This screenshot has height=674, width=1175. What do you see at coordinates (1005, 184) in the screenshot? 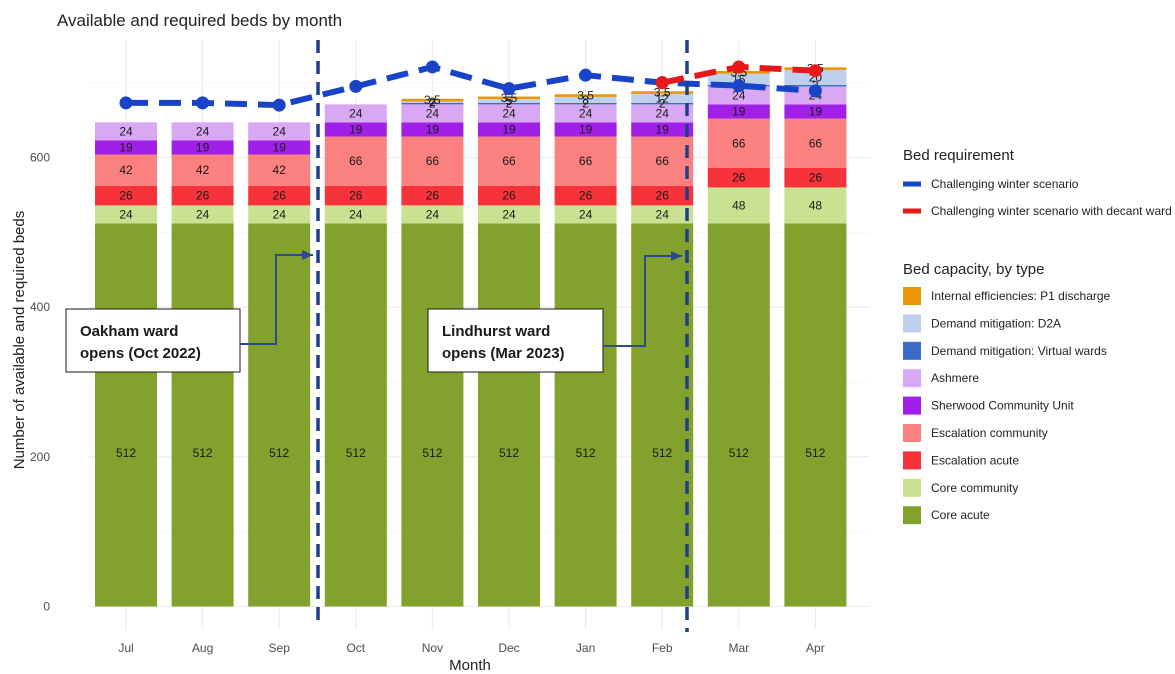
I see `legend-label: Challenging winter scenario` at bounding box center [1005, 184].